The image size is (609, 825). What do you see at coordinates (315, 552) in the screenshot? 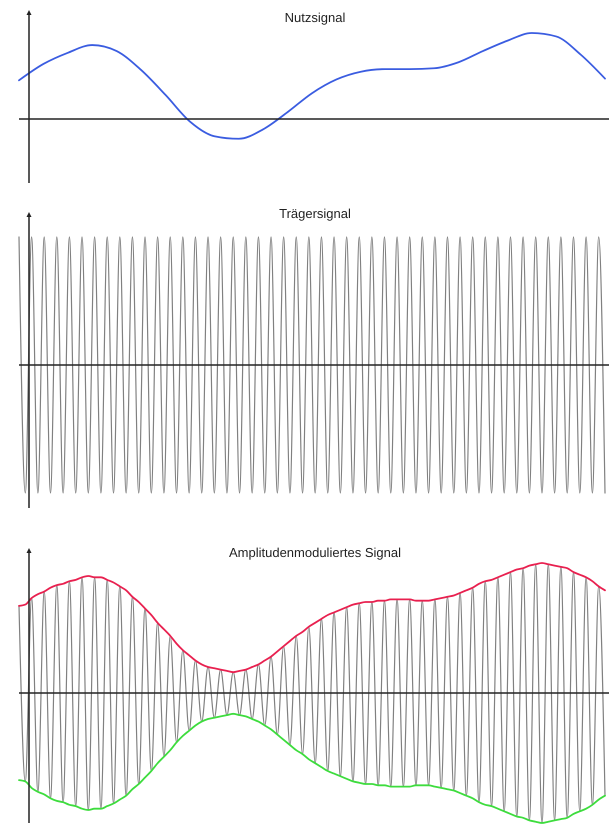
I see `chart-title: Amplitudenmoduliertes Signal` at bounding box center [315, 552].